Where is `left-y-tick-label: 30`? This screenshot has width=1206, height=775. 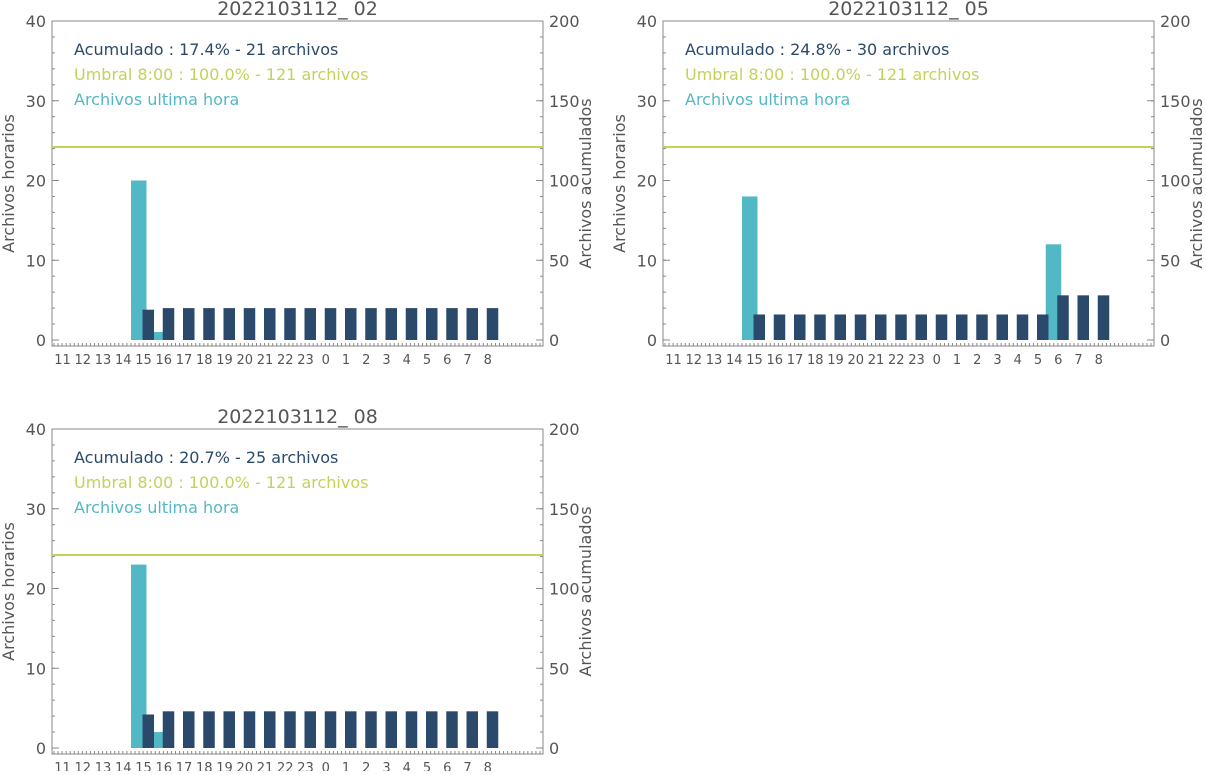 left-y-tick-label: 30 is located at coordinates (647, 101).